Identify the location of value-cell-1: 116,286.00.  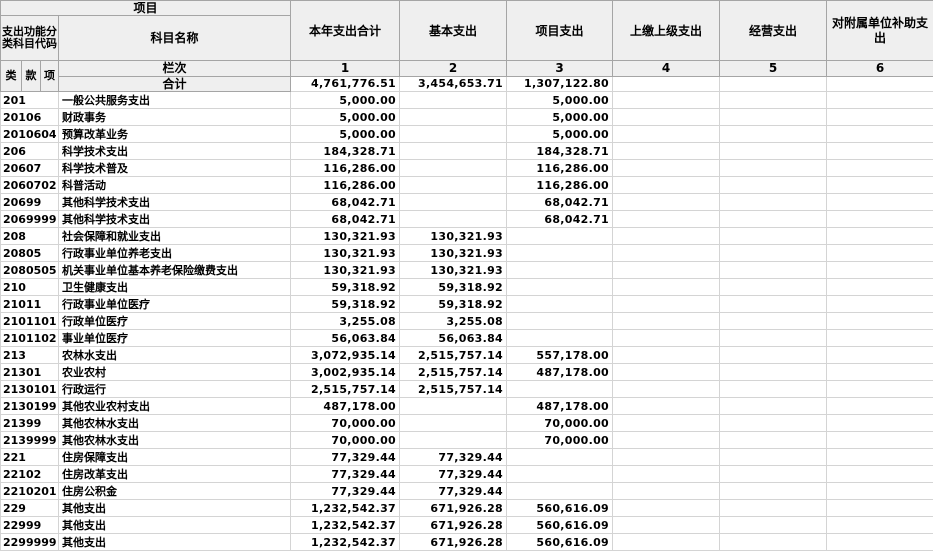
(345, 185).